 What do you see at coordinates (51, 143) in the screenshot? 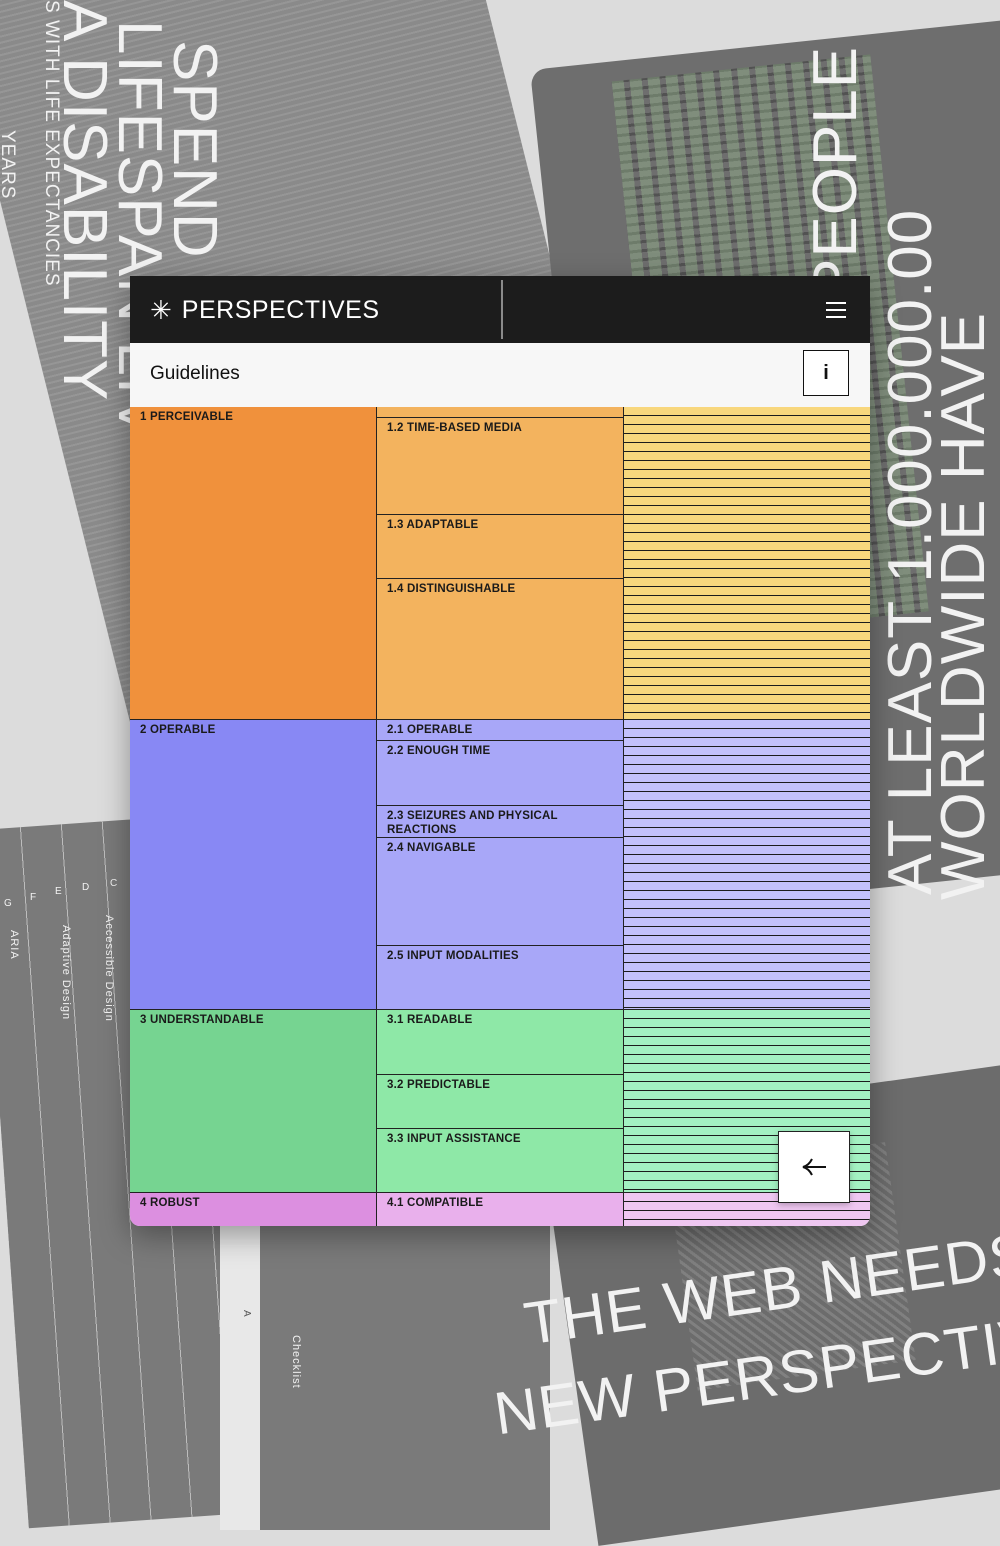
I see `bg-text-life-expectancies: S WITH LIFE EXPECTANCIES` at bounding box center [51, 143].